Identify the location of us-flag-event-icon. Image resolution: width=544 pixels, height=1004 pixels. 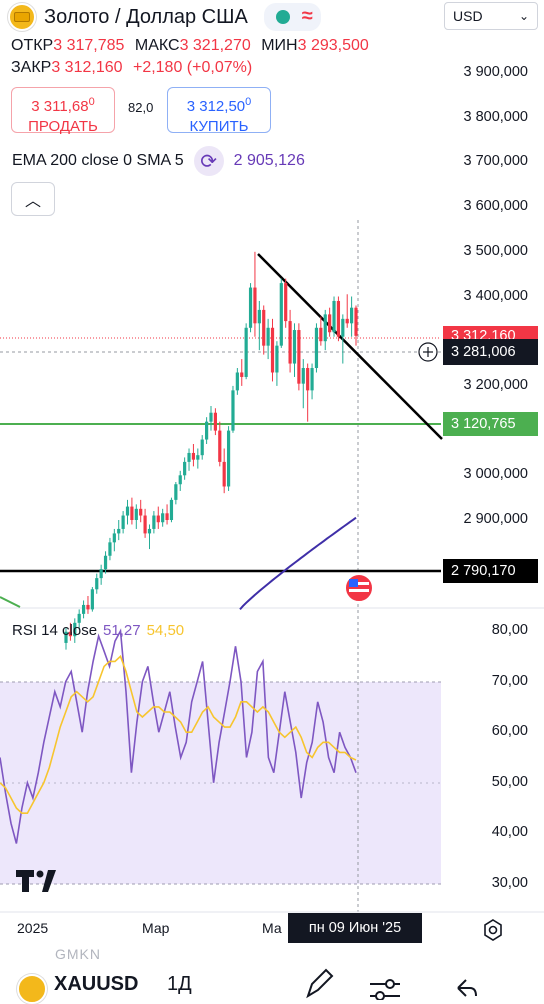
(359, 588).